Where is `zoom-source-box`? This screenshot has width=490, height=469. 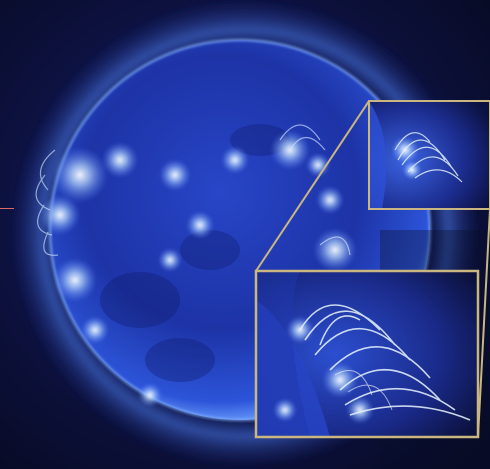
zoom-source-box is located at coordinates (429, 155).